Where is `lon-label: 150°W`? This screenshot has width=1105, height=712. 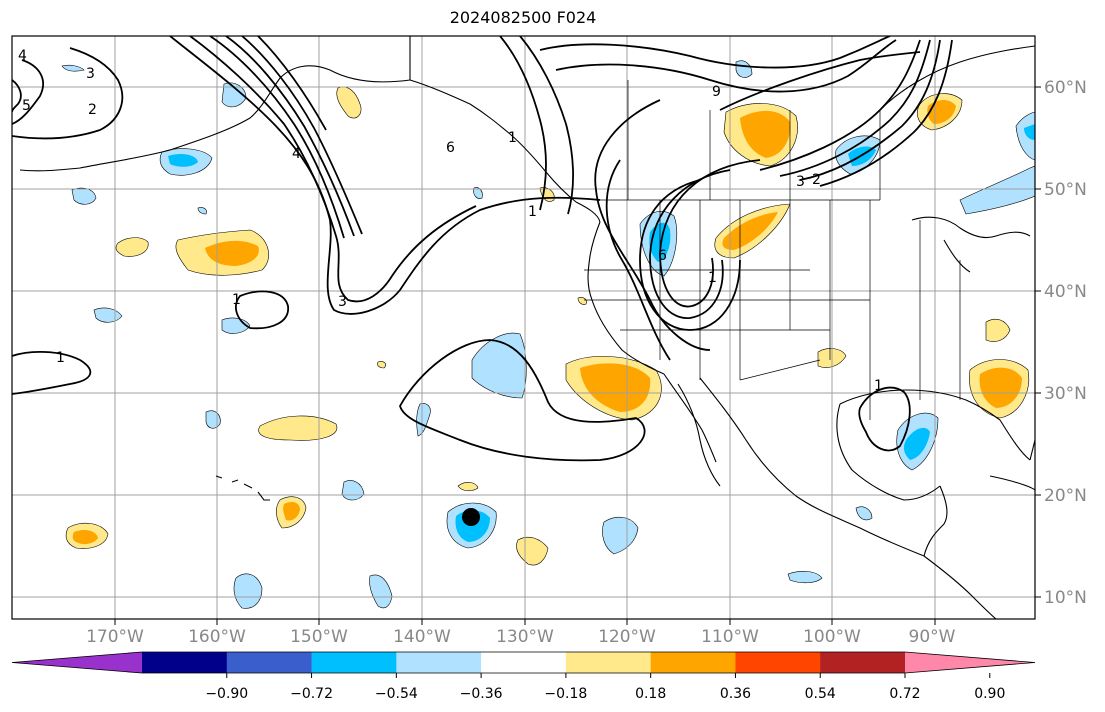
lon-label: 150°W is located at coordinates (319, 637).